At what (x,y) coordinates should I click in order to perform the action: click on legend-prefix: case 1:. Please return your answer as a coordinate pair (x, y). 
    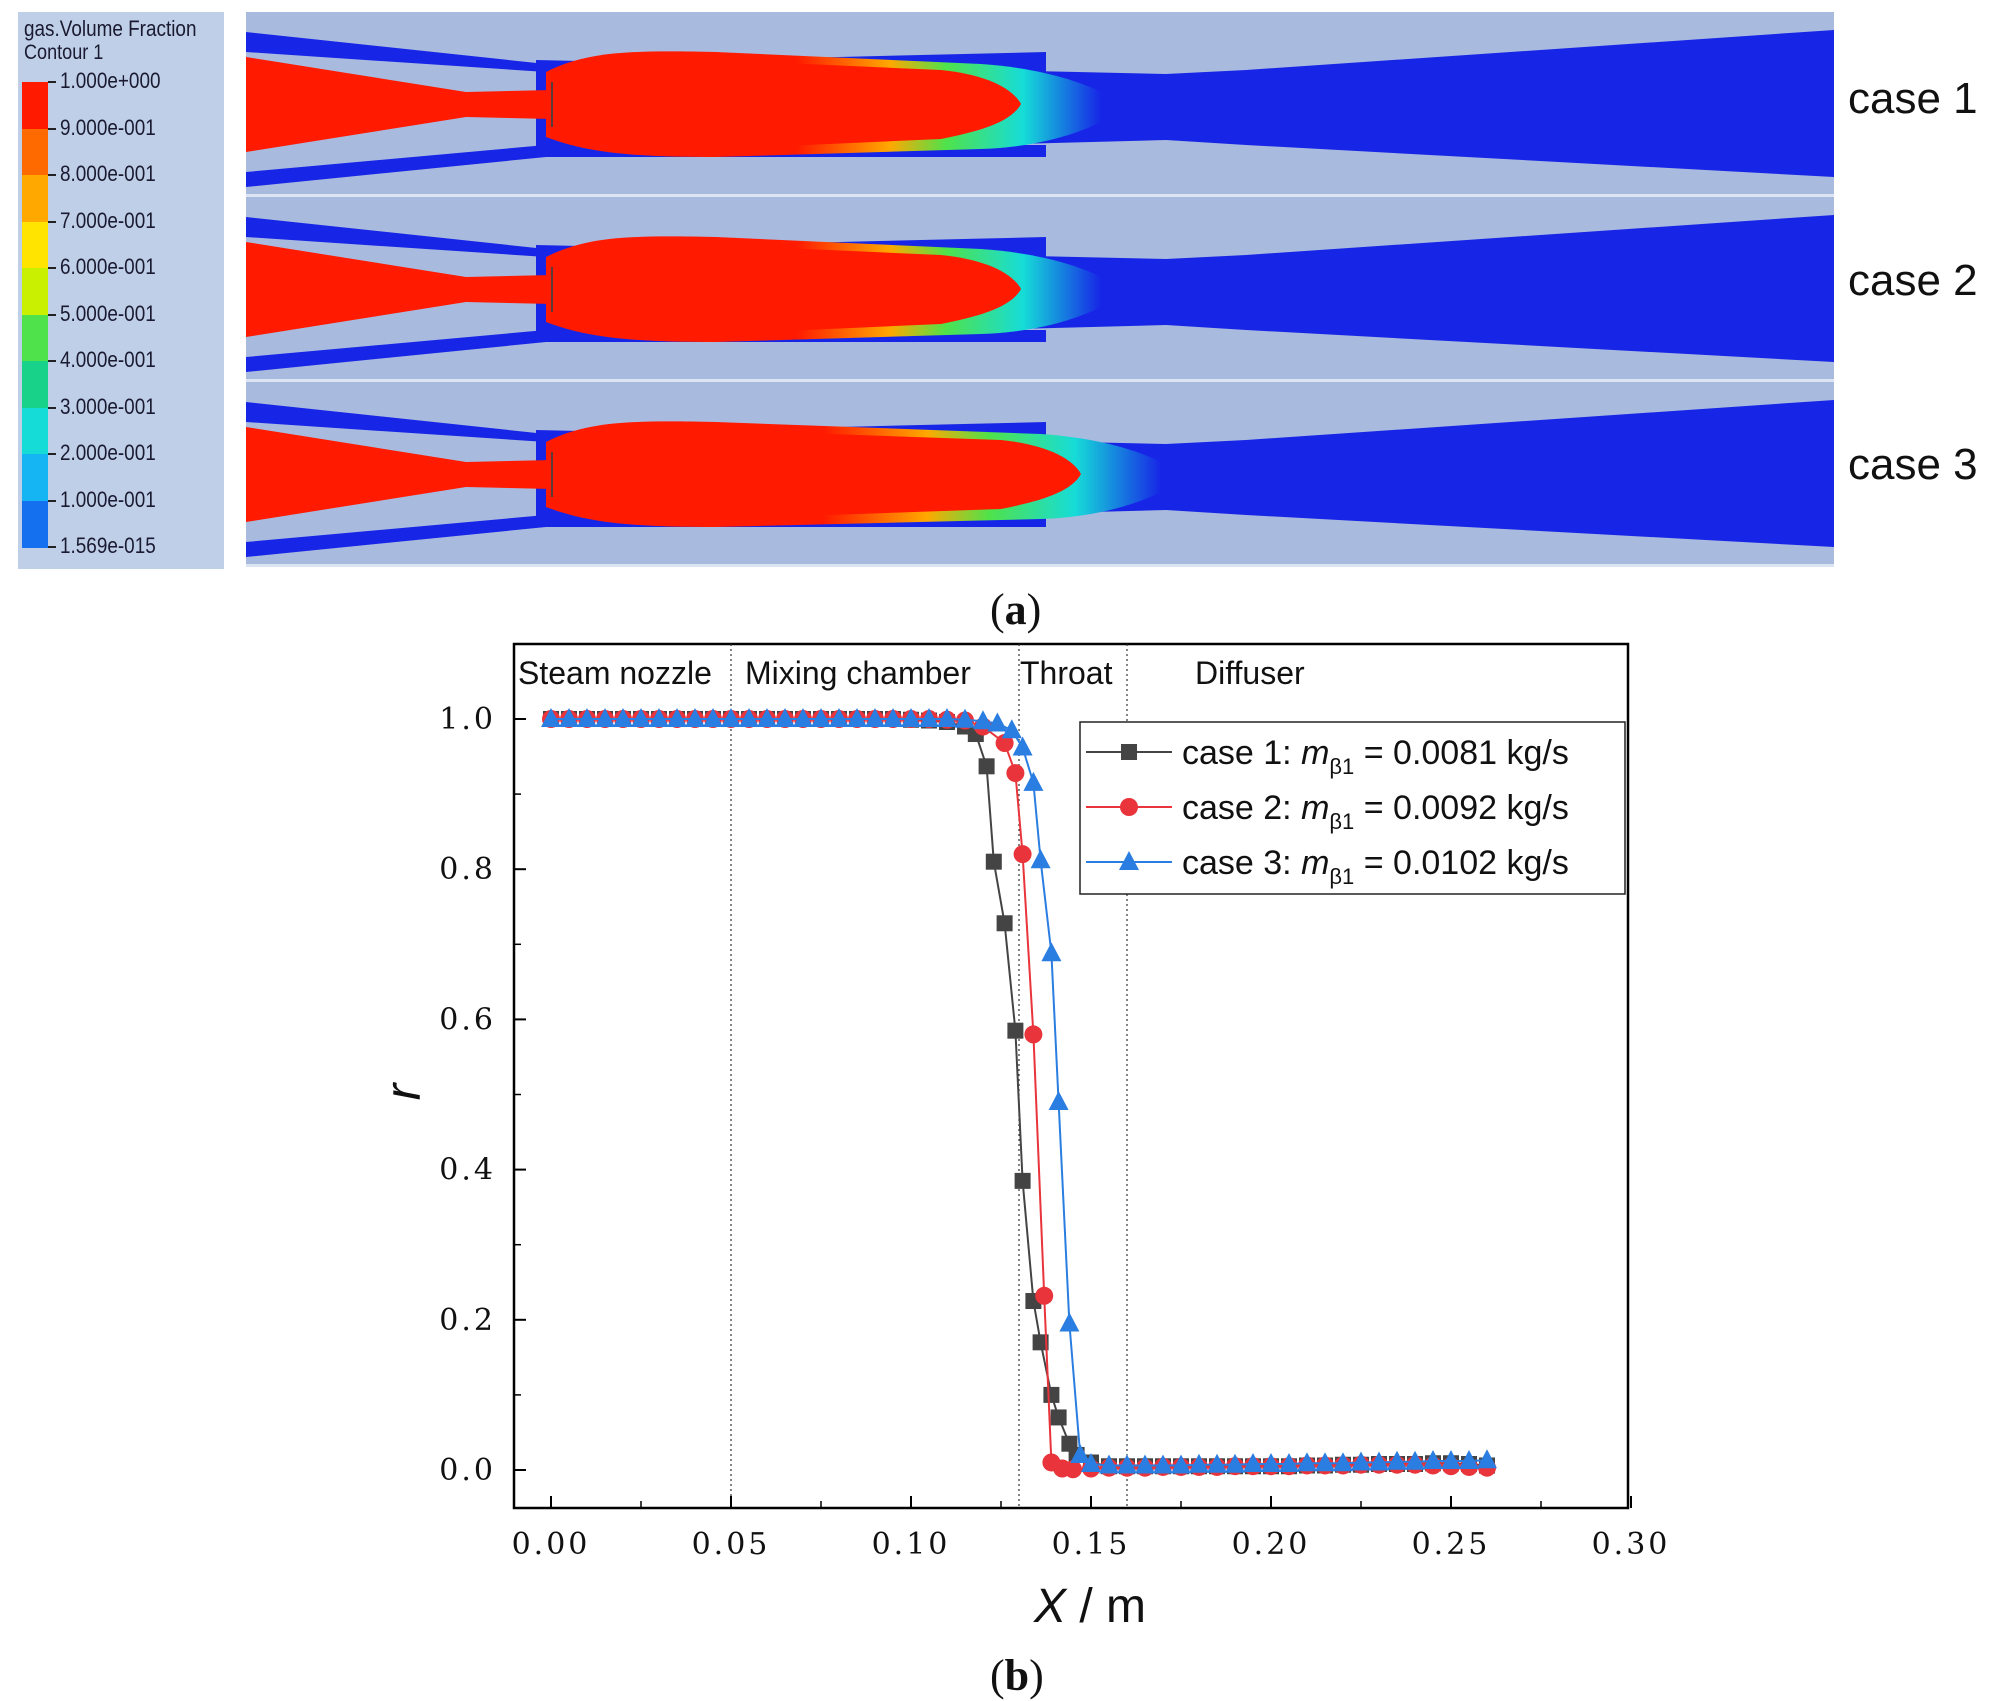
    Looking at the image, I should click on (1241, 753).